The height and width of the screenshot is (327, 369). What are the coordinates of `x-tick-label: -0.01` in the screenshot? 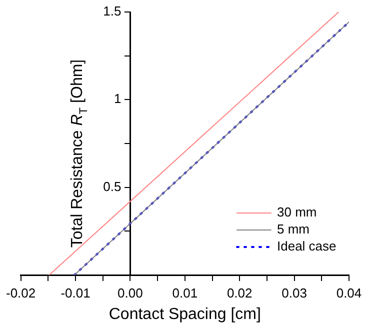 It's located at (75, 292).